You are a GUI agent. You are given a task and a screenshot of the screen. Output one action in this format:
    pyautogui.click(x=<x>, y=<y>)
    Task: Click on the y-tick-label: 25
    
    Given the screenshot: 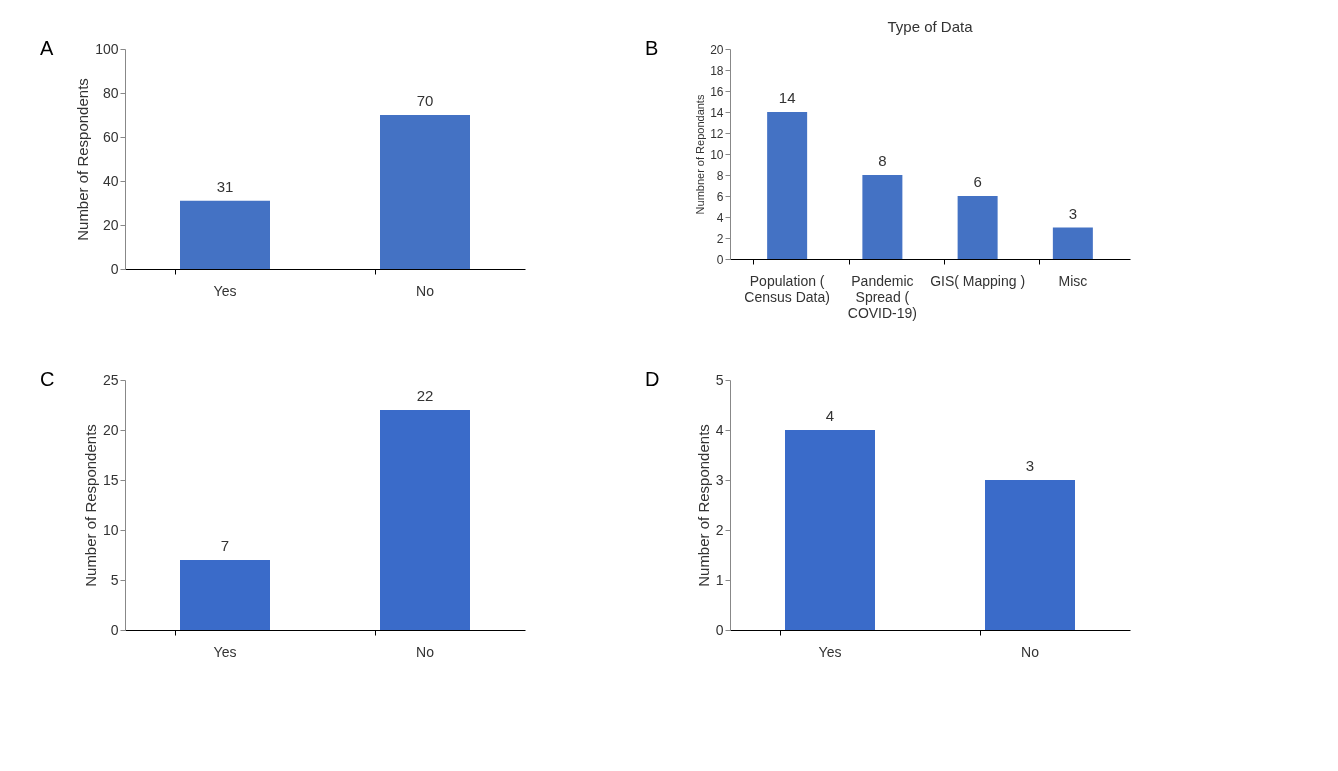 What is the action you would take?
    pyautogui.click(x=110, y=379)
    